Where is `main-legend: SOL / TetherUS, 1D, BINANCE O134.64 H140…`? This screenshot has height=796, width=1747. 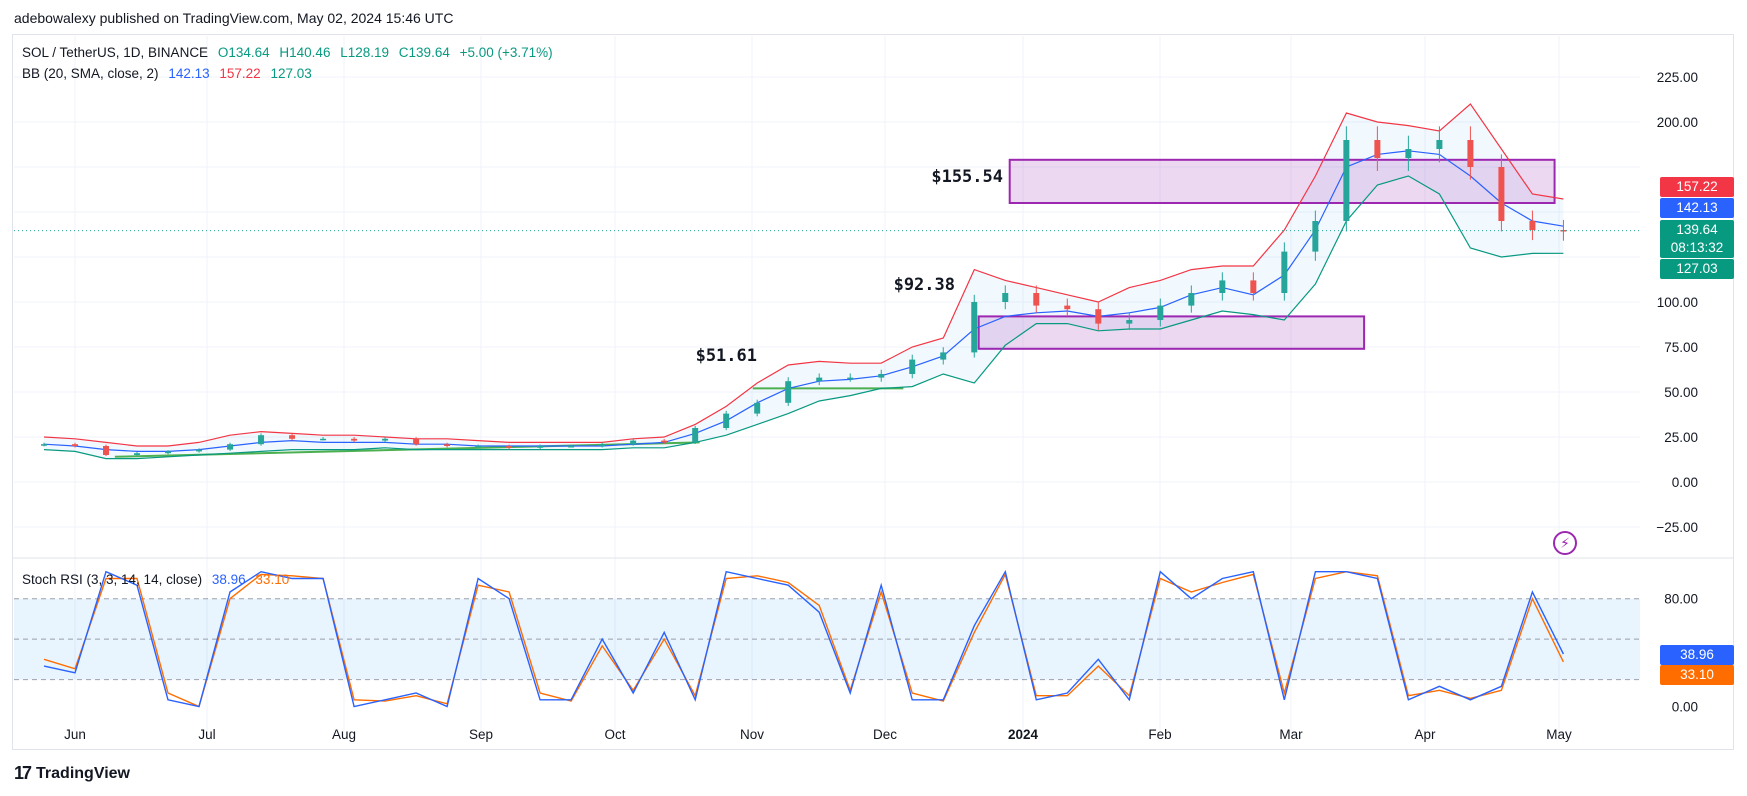
main-legend: SOL / TetherUS, 1D, BINANCE O134.64 H140… is located at coordinates (290, 52).